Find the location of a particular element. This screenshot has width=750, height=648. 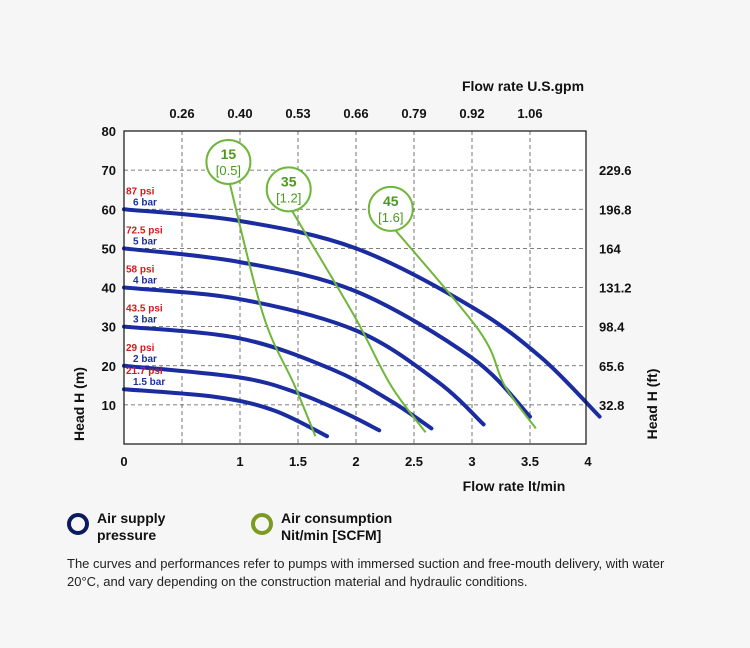

air-badge-scfm: [1.2] is located at coordinates (288, 197).